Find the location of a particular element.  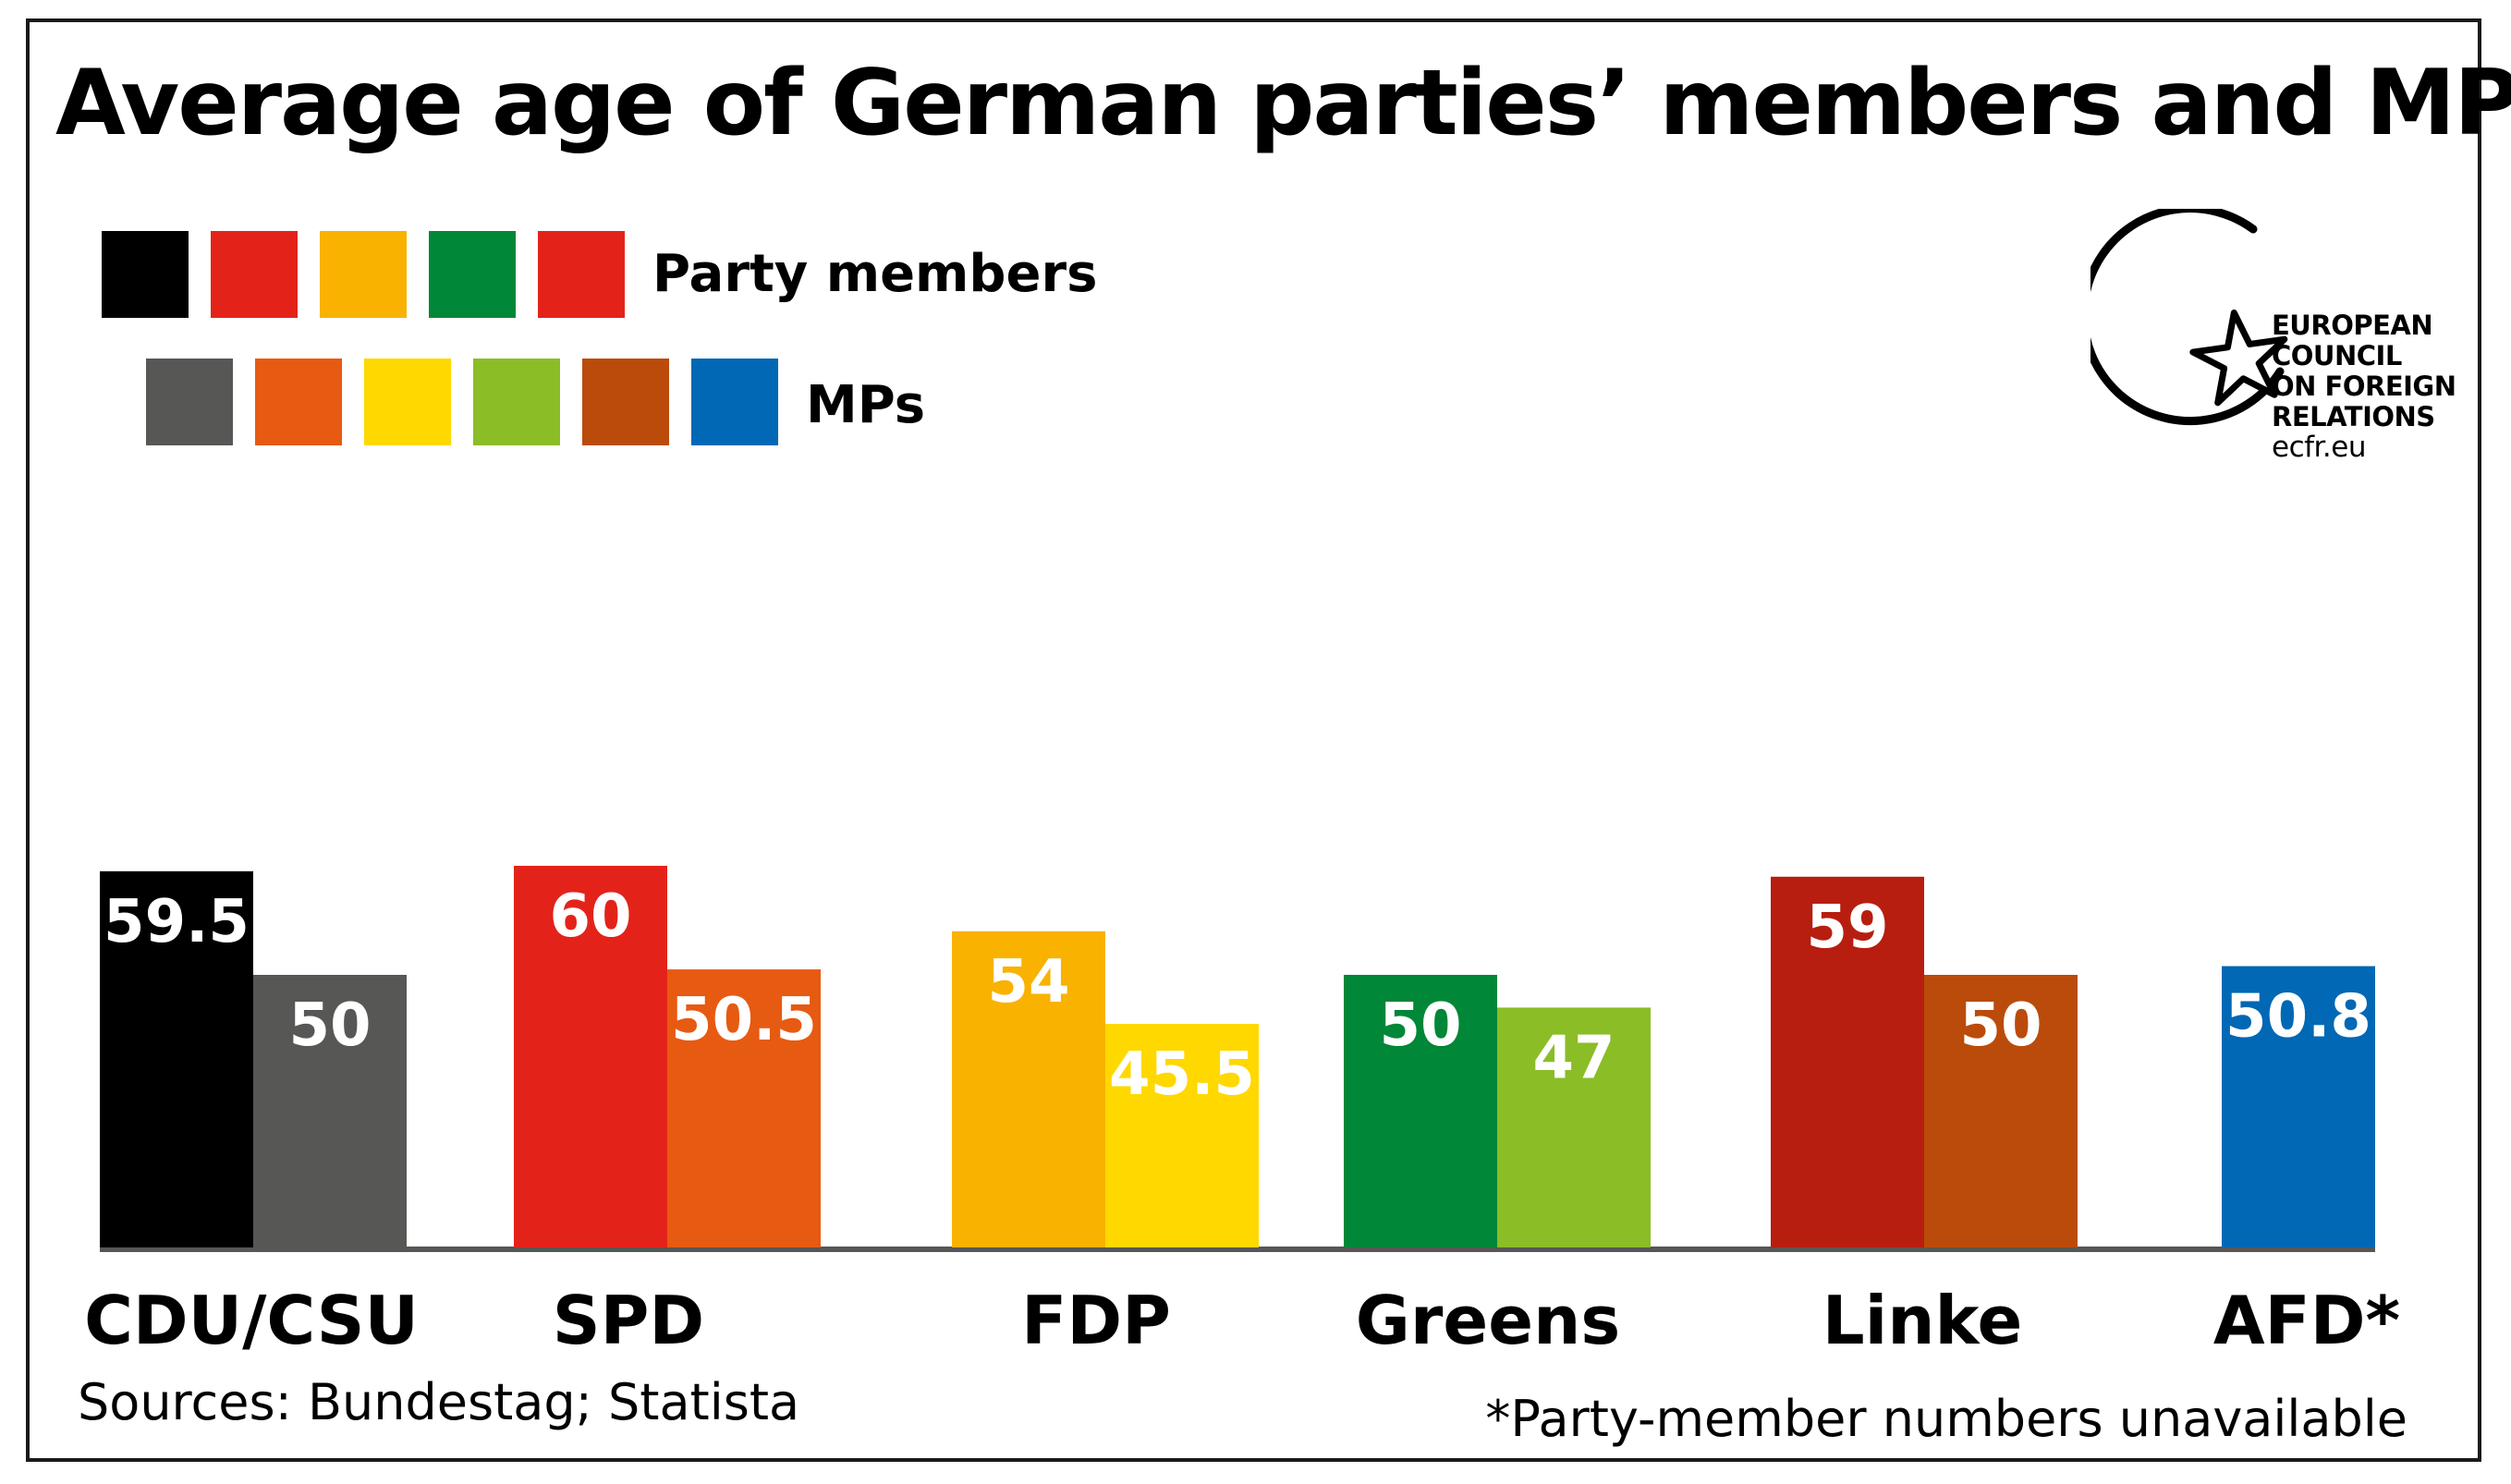

logo-url: ecfr.eu is located at coordinates (2319, 447).